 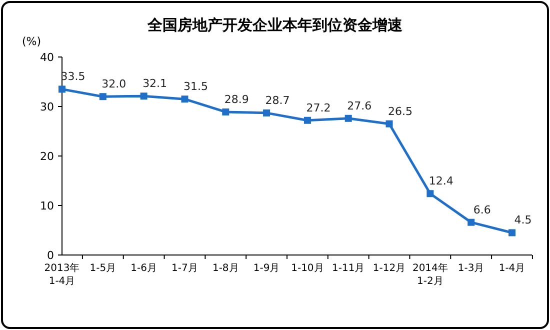 What do you see at coordinates (47, 156) in the screenshot?
I see `y-tick-label: 20` at bounding box center [47, 156].